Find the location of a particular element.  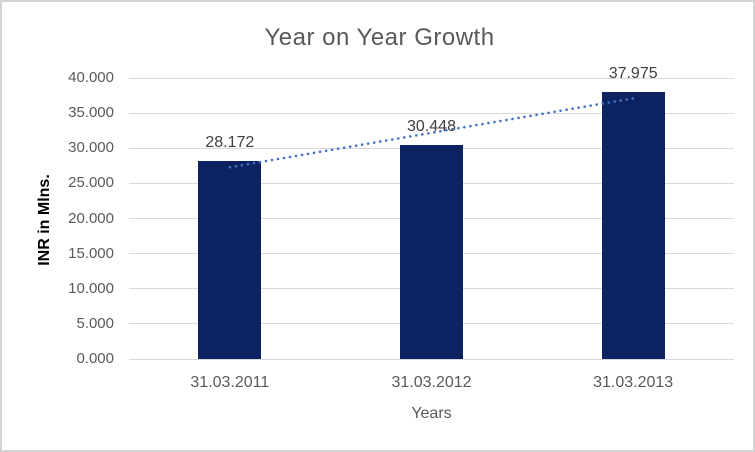

y-tick-label: 15.000 is located at coordinates (91, 253).